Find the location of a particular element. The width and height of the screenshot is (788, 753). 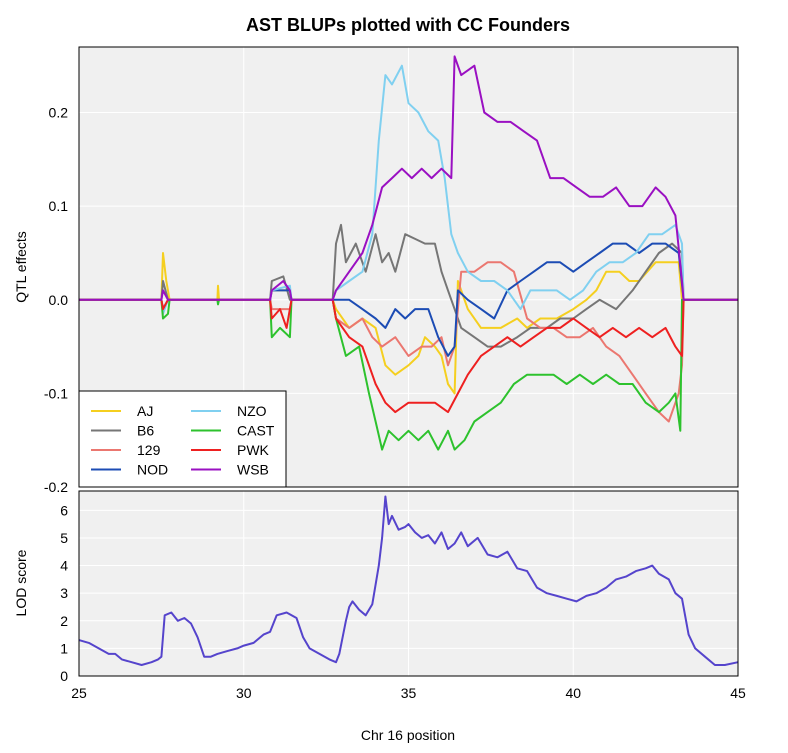

lod-y-axis-label: LOD score is located at coordinates (21, 582).